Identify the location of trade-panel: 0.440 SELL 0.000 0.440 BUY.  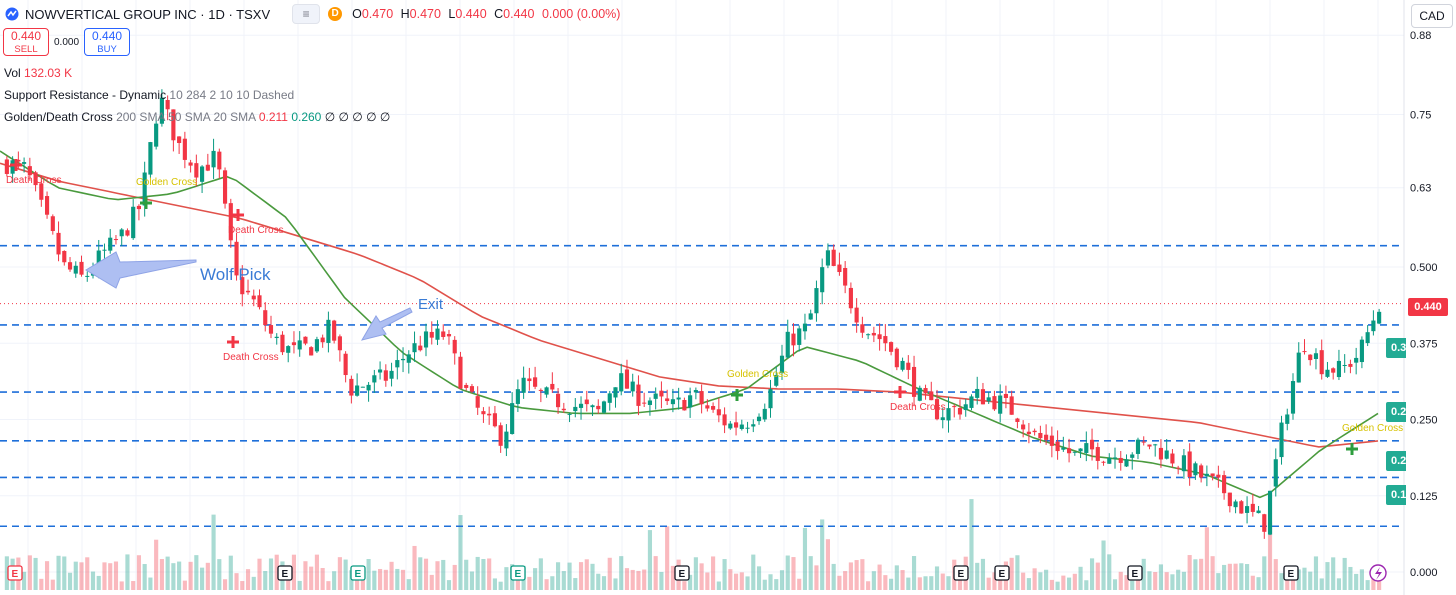
(67, 42).